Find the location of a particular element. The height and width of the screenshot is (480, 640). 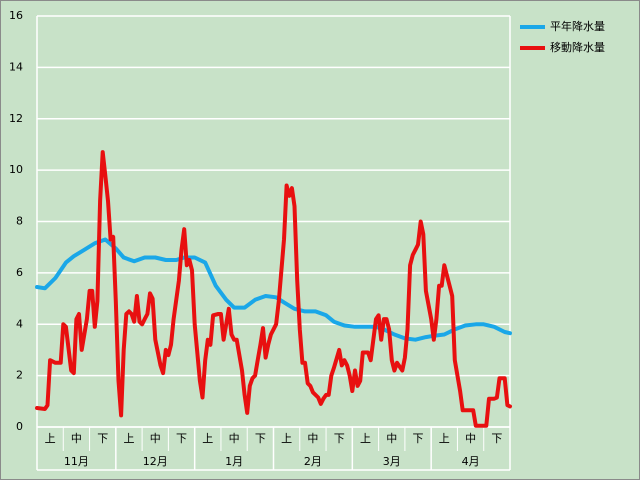

y-tick-label: 4 is located at coordinates (19, 323).